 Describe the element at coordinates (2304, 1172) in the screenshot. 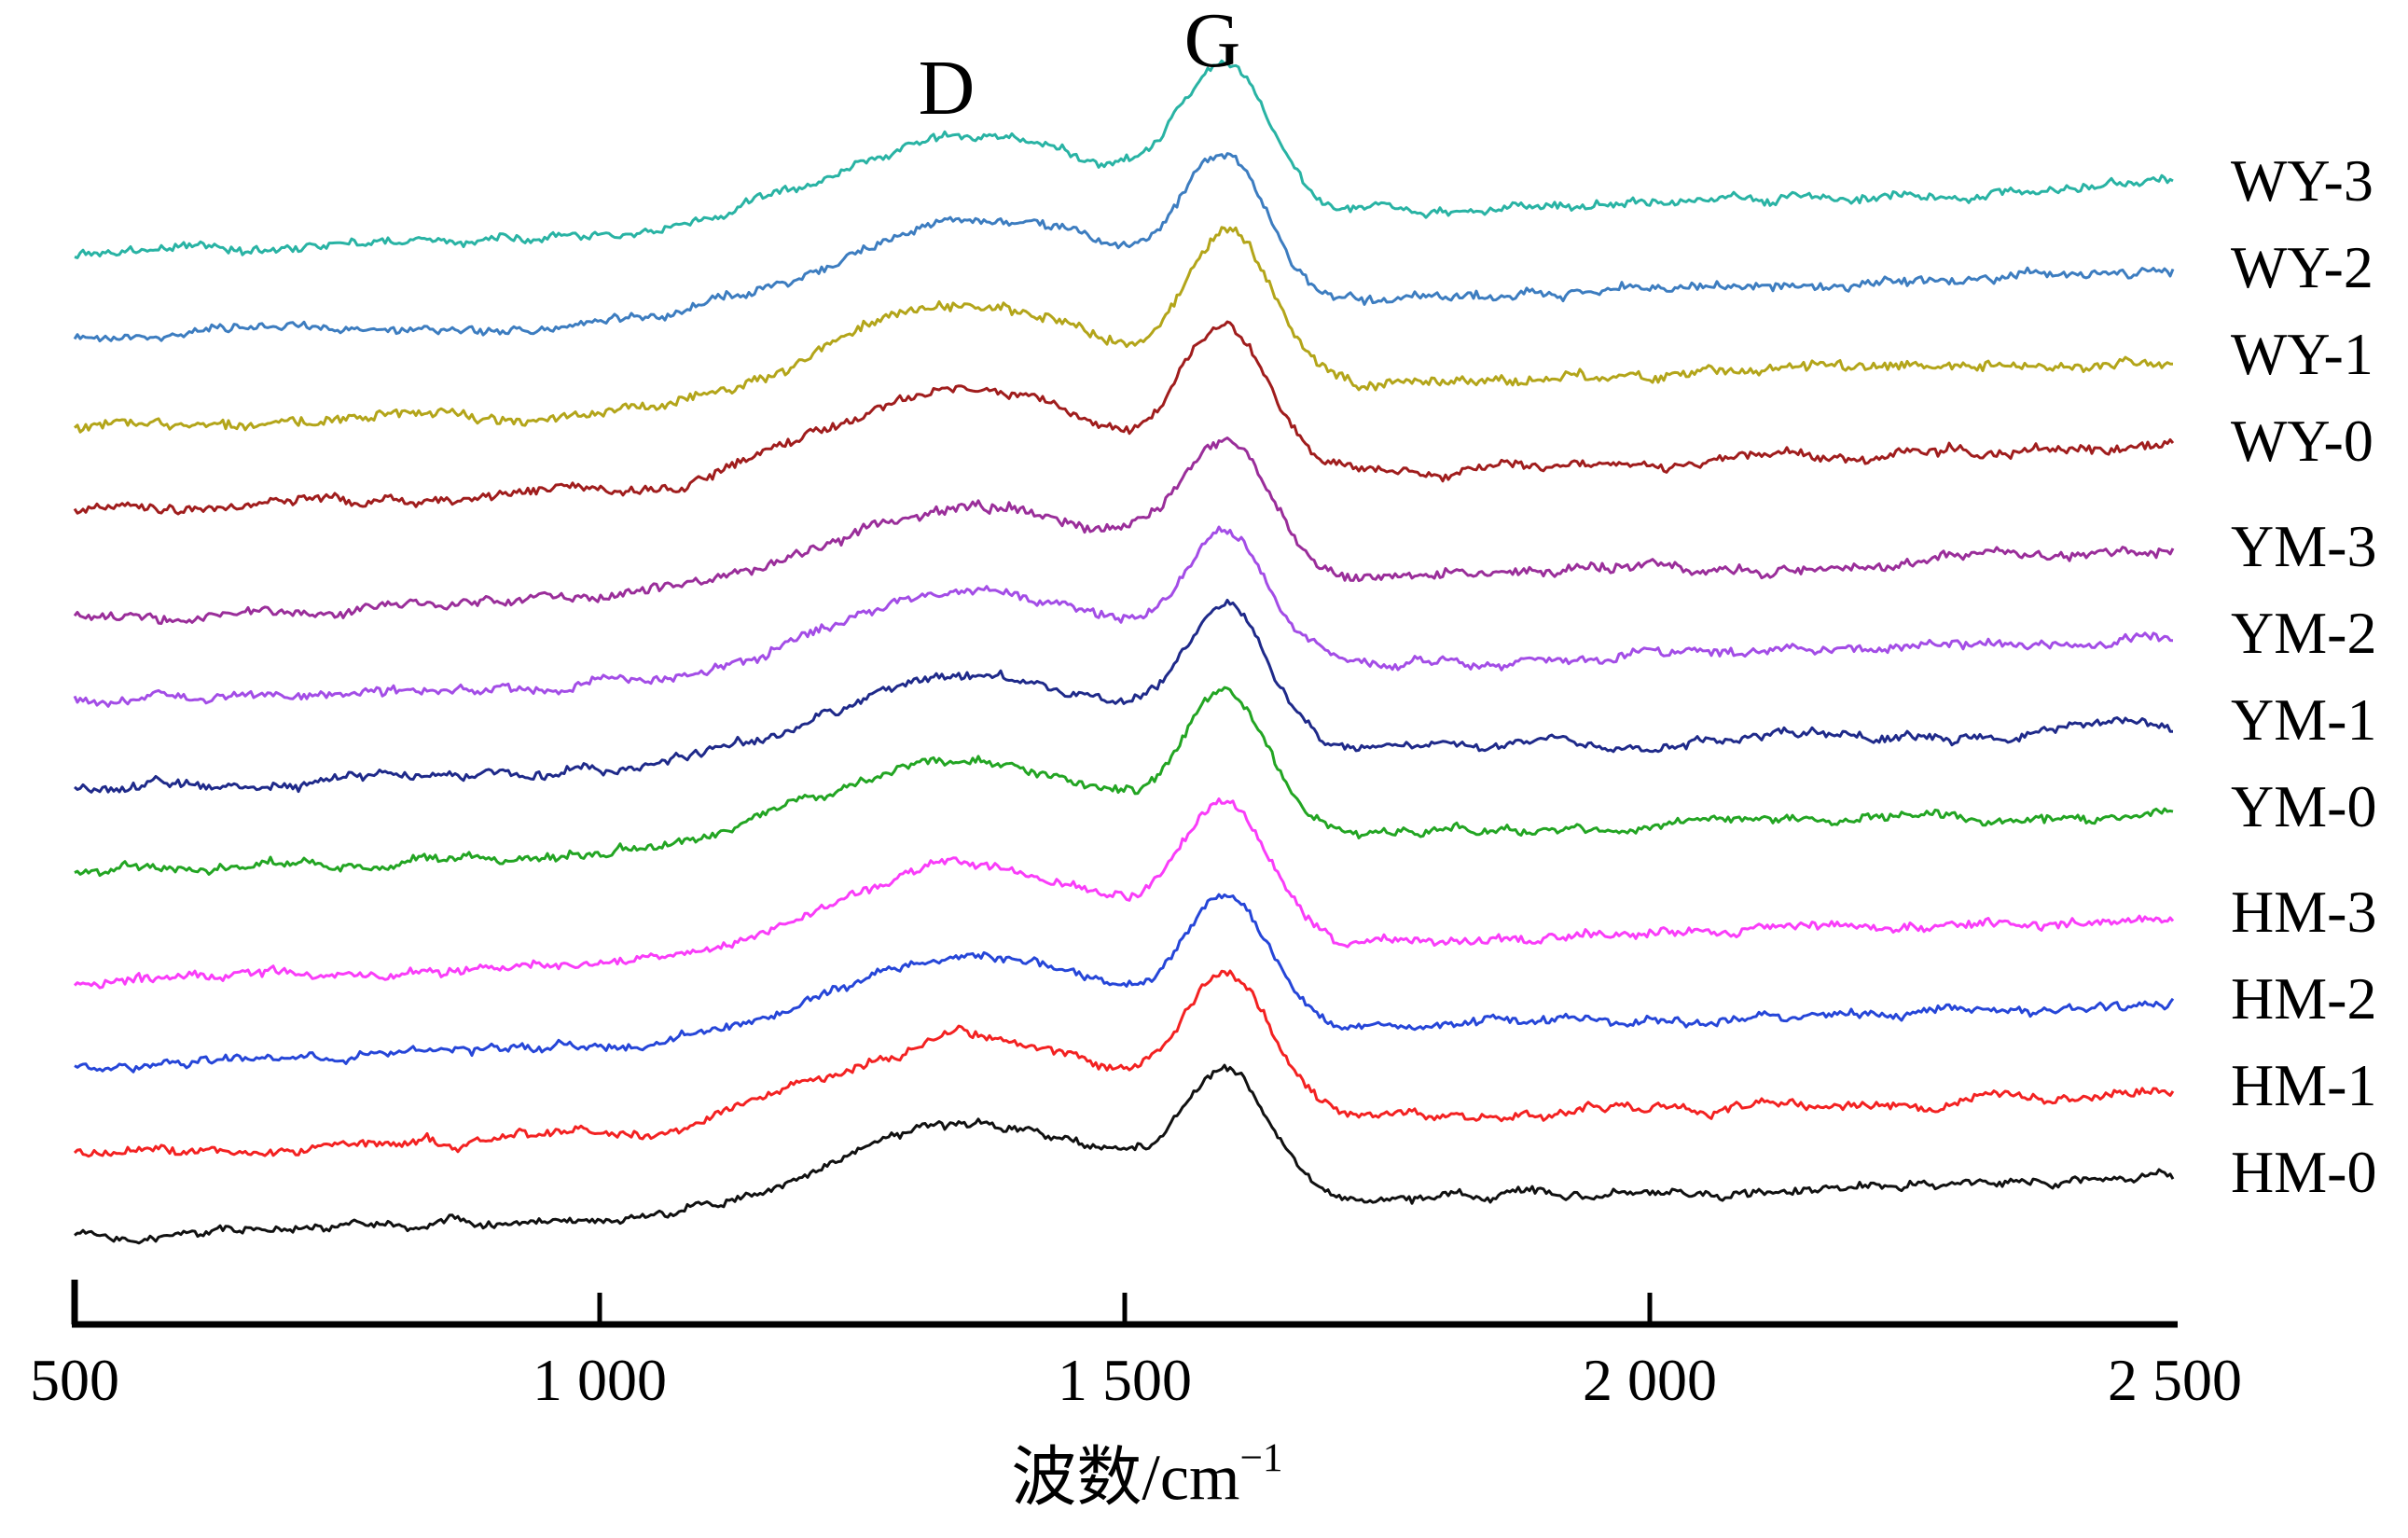

I see `series-label-HM-0: HM-0` at that location.